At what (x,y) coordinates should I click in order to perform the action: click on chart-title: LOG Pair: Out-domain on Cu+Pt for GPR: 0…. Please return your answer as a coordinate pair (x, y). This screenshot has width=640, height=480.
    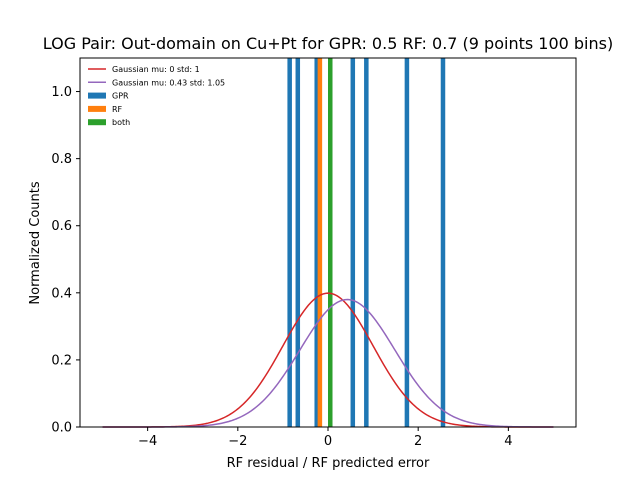
    Looking at the image, I should click on (328, 43).